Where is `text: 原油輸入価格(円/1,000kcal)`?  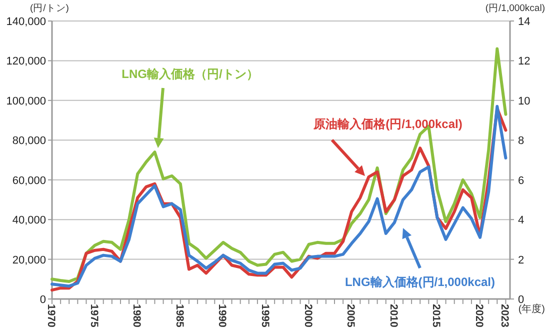
text: 原油輸入価格(円/1,000kcal) is located at coordinates (387, 124).